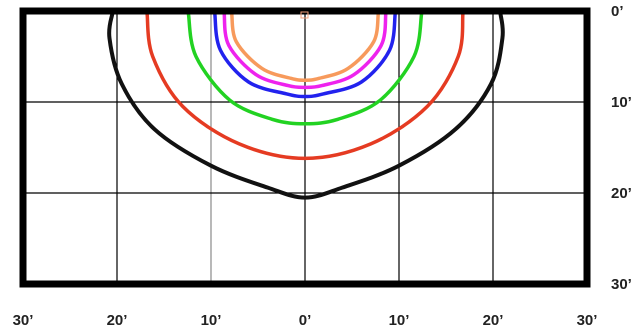 The image size is (636, 332). Describe the element at coordinates (304, 15) in the screenshot. I see `center-marker` at that location.